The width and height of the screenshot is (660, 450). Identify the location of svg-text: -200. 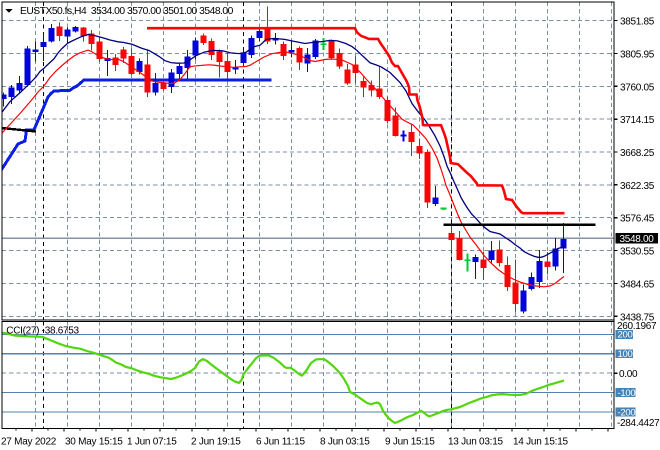
(627, 412).